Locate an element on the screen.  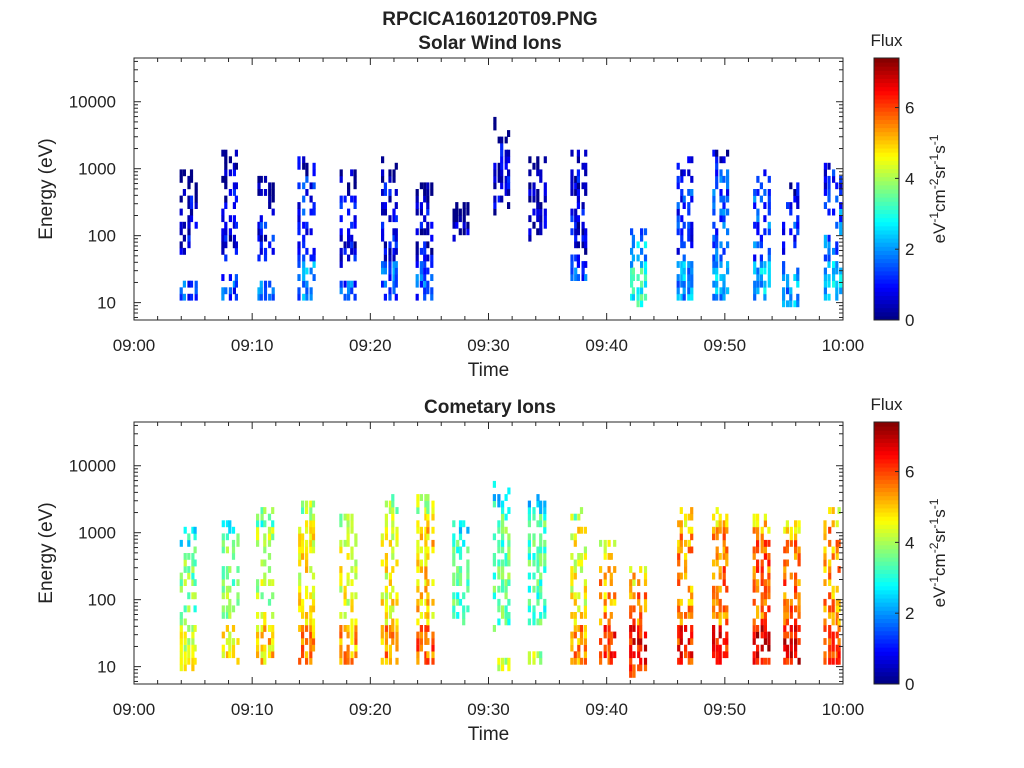
x-tick-label: 10:00 is located at coordinates (843, 345).